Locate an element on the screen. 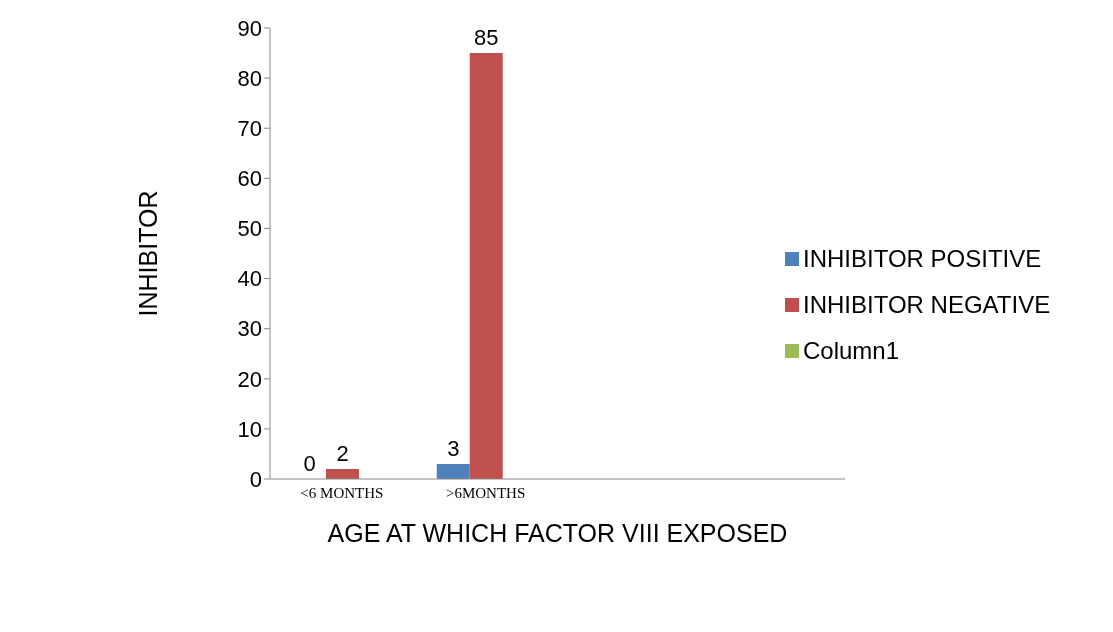  y-tick-label: 90 is located at coordinates (249, 28).